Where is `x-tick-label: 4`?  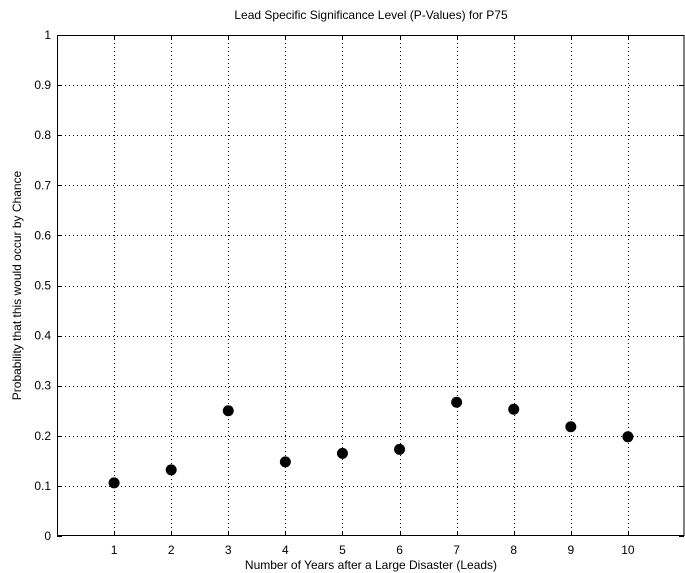
x-tick-label: 4 is located at coordinates (285, 550).